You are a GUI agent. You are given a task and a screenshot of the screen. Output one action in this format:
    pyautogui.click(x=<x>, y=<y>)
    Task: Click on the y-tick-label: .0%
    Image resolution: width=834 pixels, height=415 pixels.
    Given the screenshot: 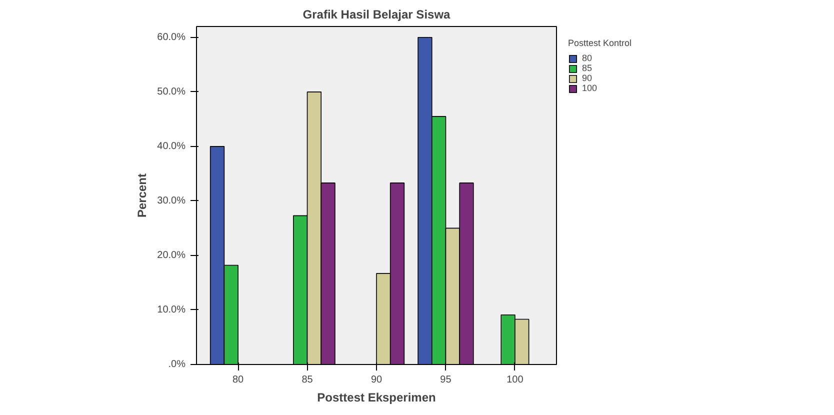 What is the action you would take?
    pyautogui.click(x=177, y=364)
    